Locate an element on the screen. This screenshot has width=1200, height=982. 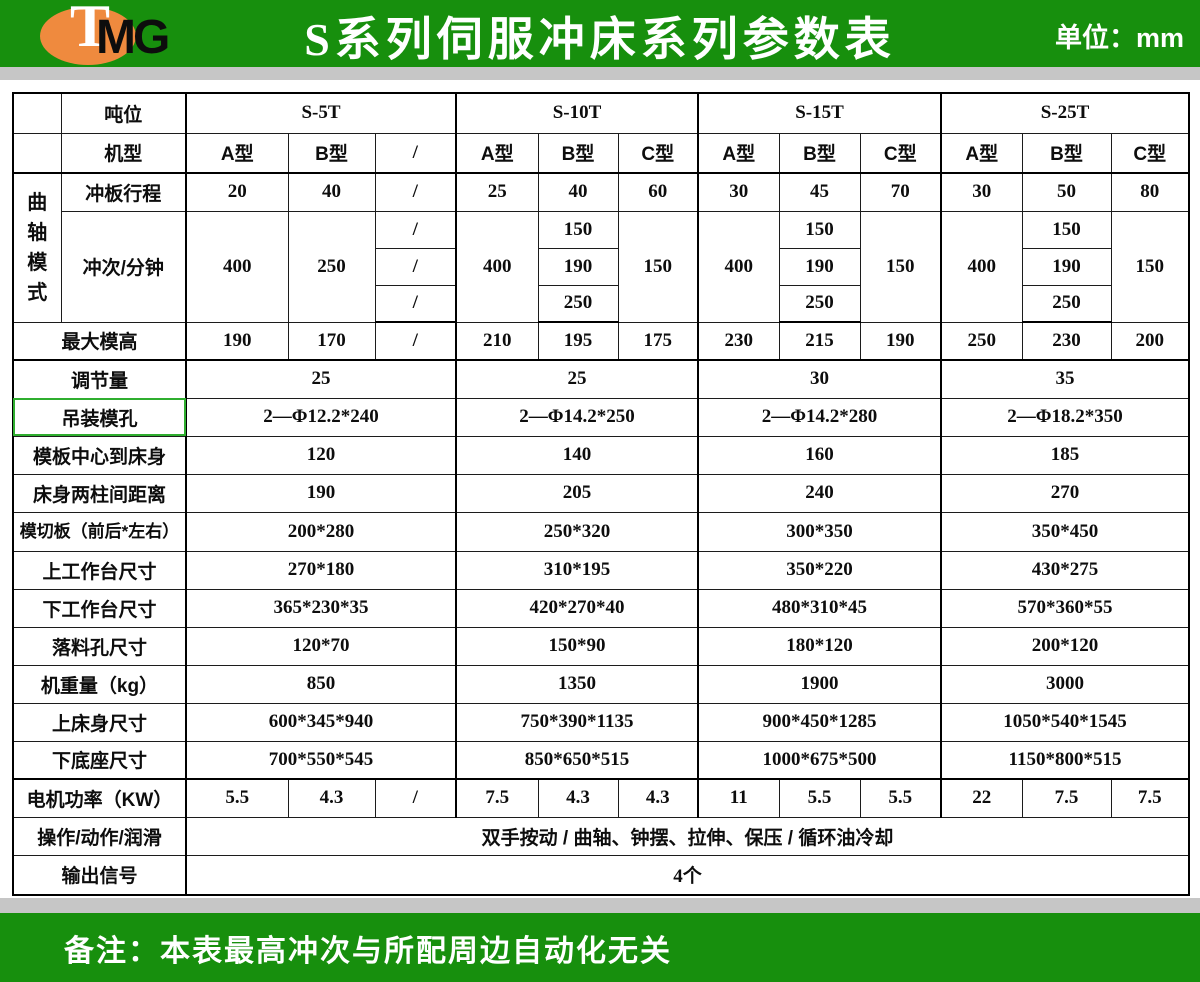
value-cell: 150*90 is located at coordinates (577, 646).